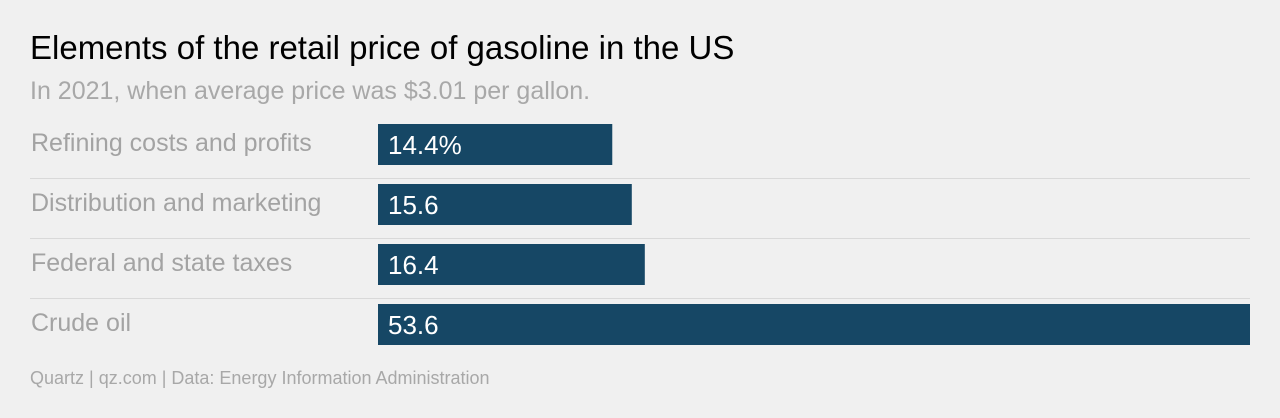 Image resolution: width=1280 pixels, height=418 pixels. I want to click on value-label: 53.6, so click(413, 325).